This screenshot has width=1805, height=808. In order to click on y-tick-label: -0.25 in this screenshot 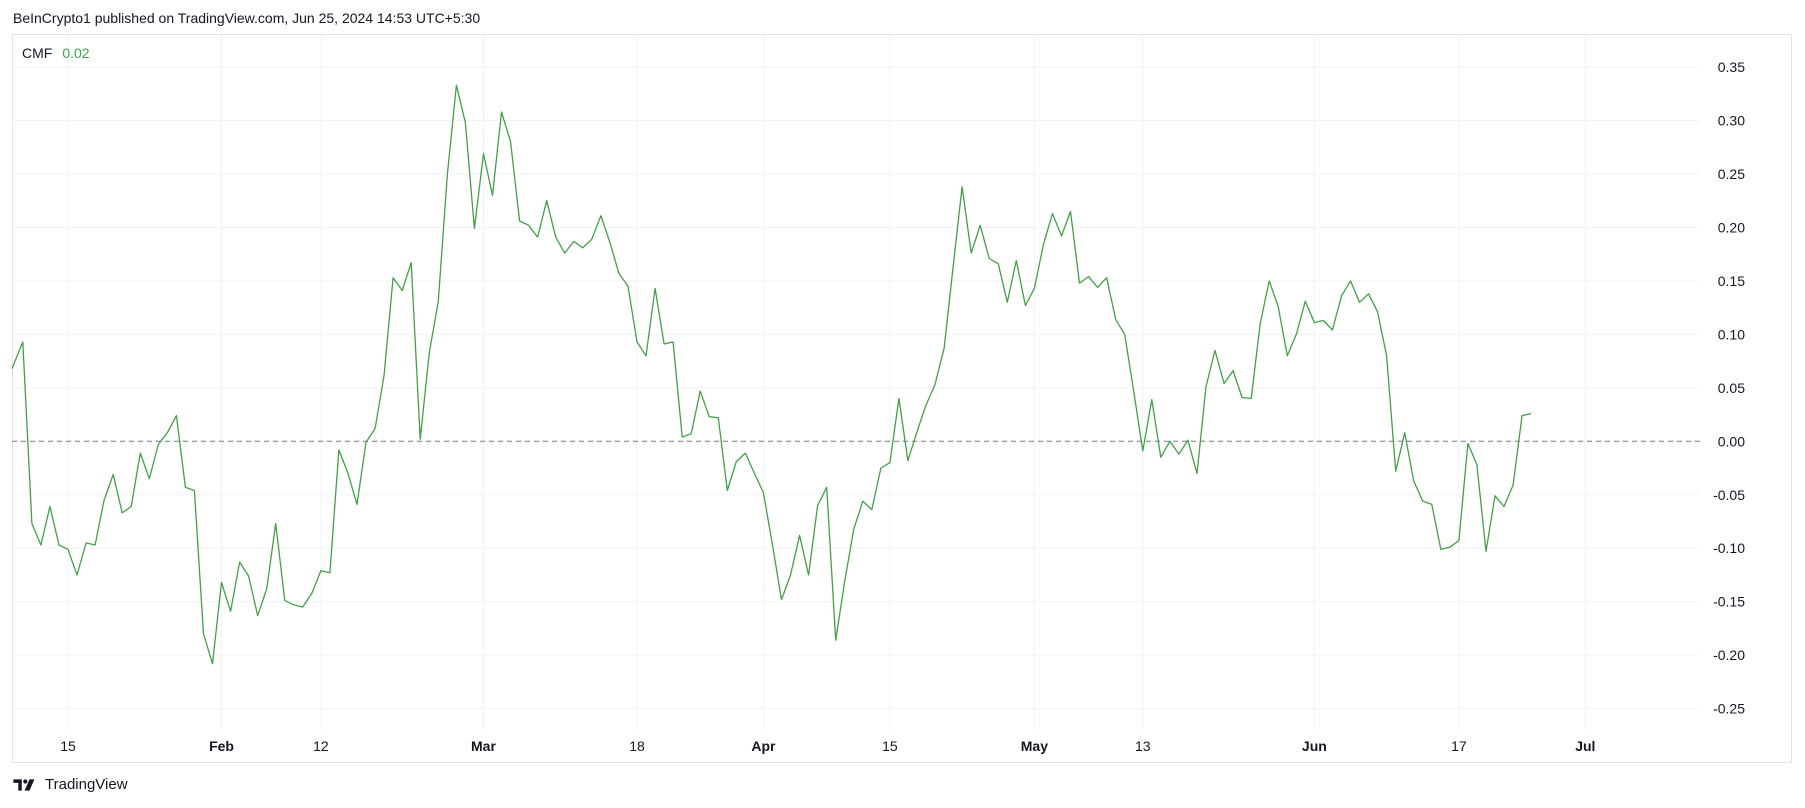, I will do `click(1729, 709)`.